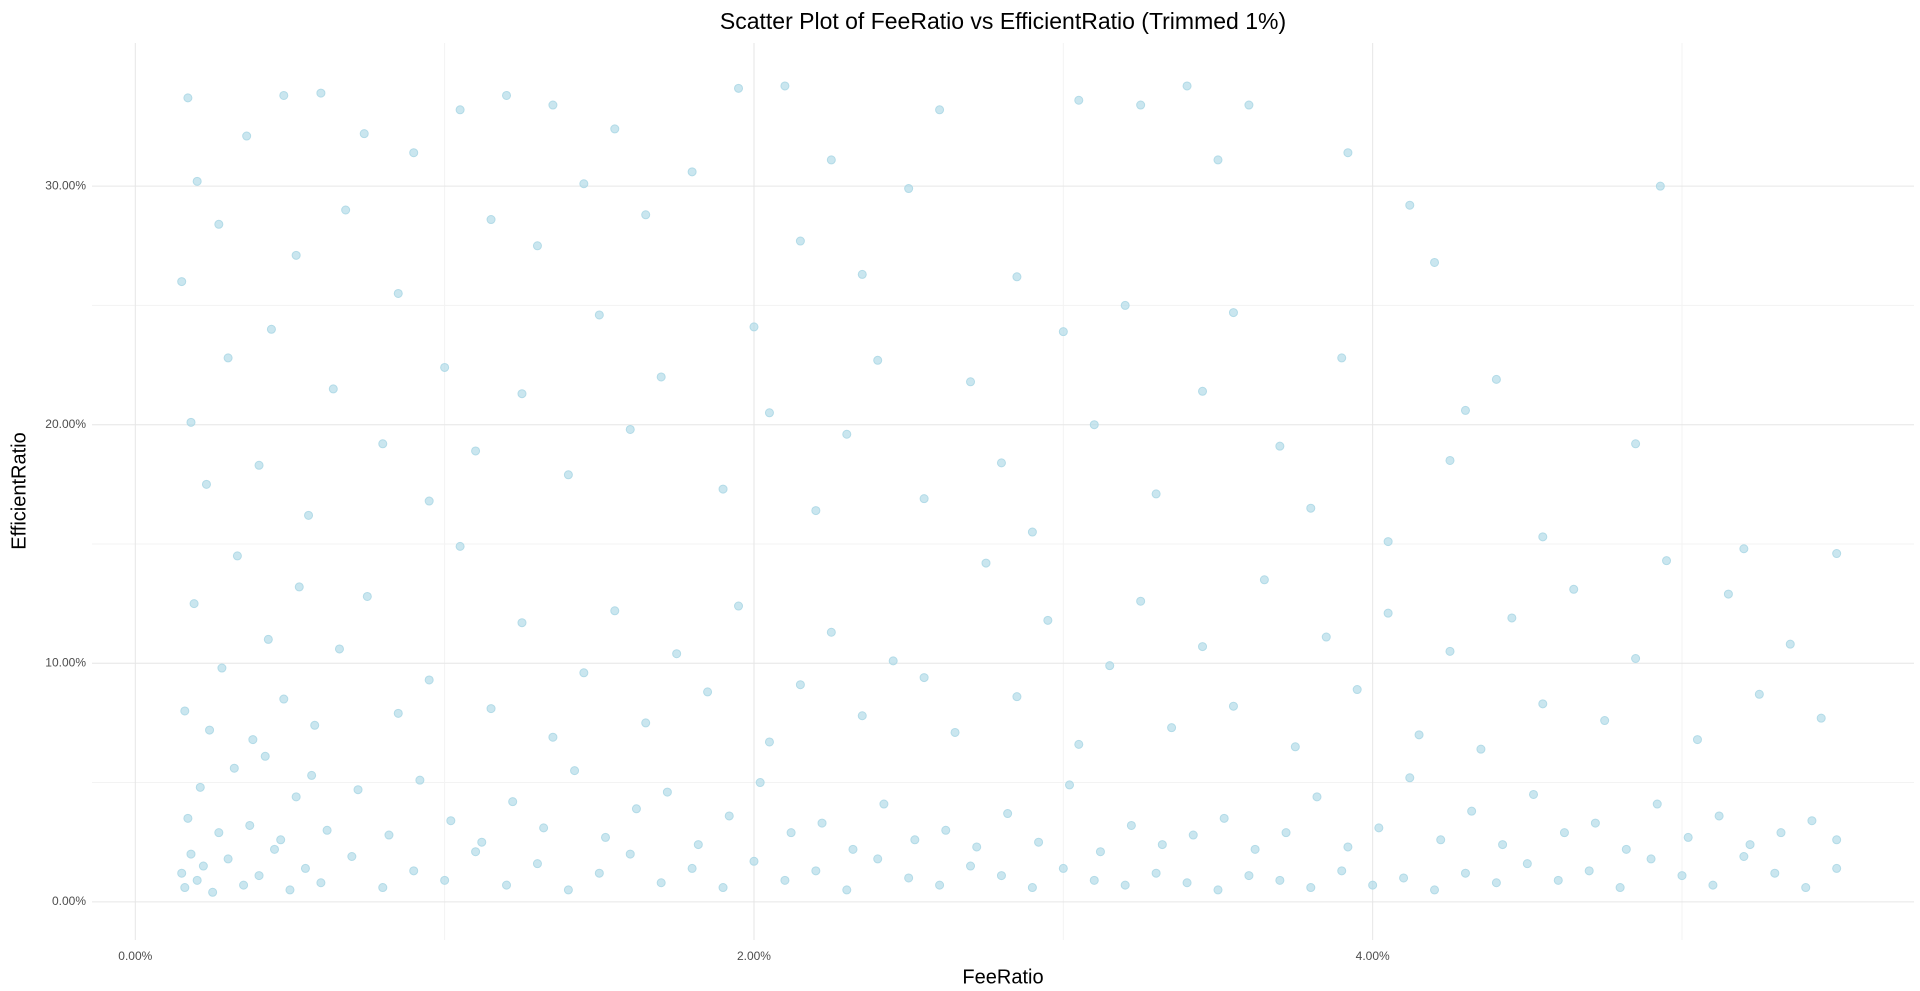 This screenshot has width=1920, height=991. I want to click on y-tick-label: 30.00%, so click(65, 185).